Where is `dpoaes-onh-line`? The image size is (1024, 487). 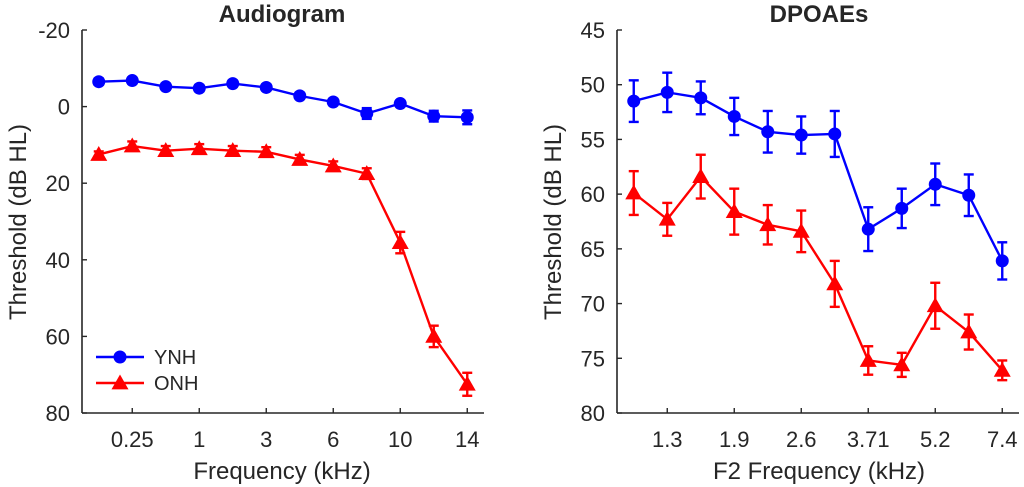 dpoaes-onh-line is located at coordinates (818, 273).